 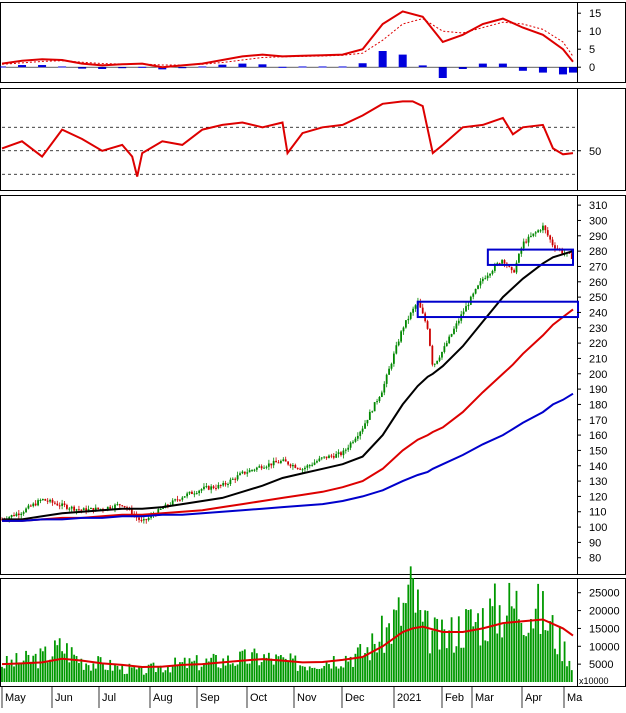 I want to click on x-tick-label-11: Apr, so click(x=533, y=698).